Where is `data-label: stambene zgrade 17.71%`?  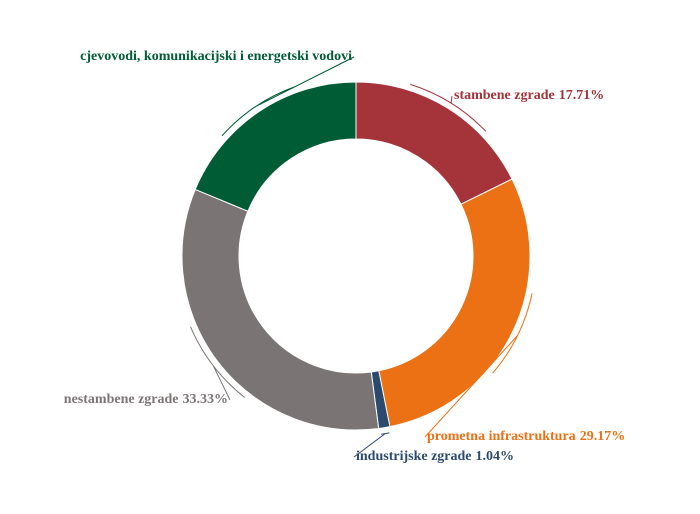 data-label: stambene zgrade 17.71% is located at coordinates (529, 95).